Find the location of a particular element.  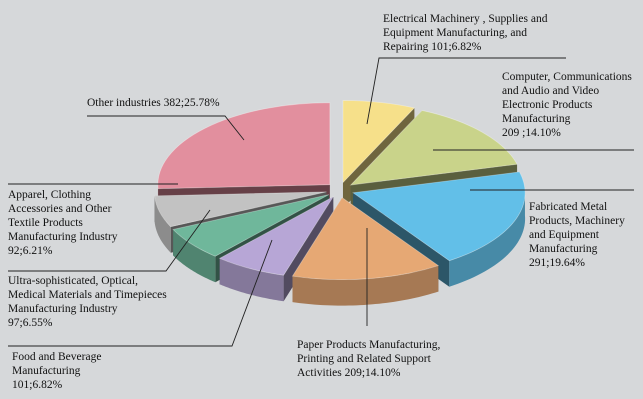

slice-label-line: Apparel, Clothing is located at coordinates (50, 195).